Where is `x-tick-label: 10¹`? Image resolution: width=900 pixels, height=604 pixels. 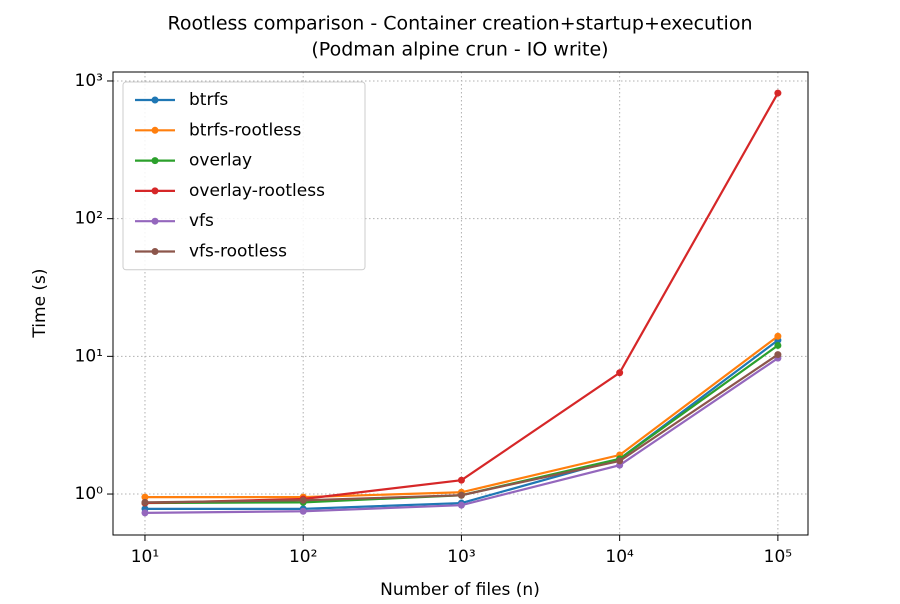
x-tick-label: 10¹ is located at coordinates (145, 557).